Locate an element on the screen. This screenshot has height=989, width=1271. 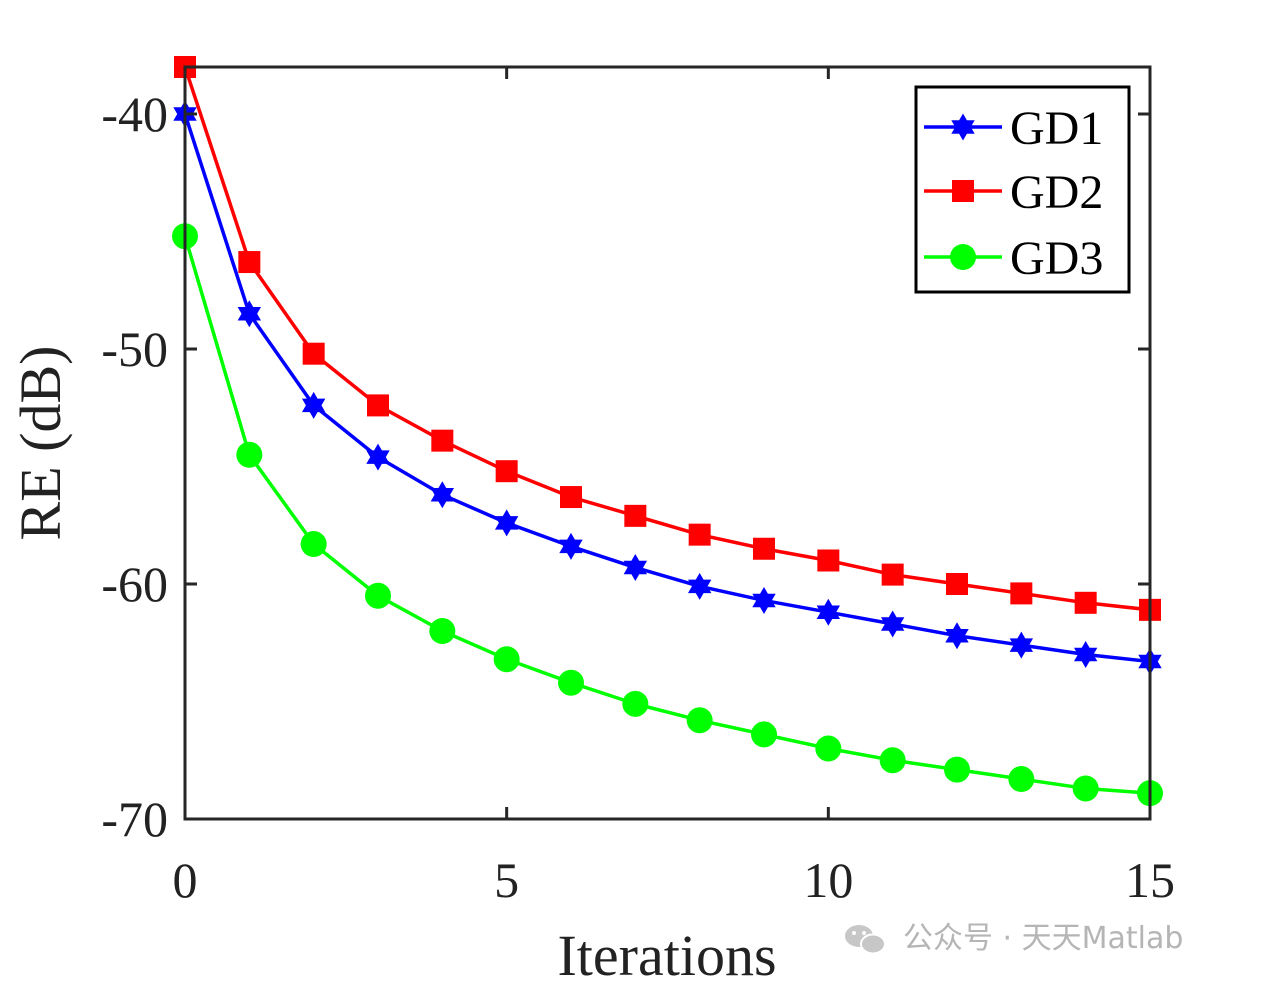
x-tick-label: 10 is located at coordinates (828, 880).